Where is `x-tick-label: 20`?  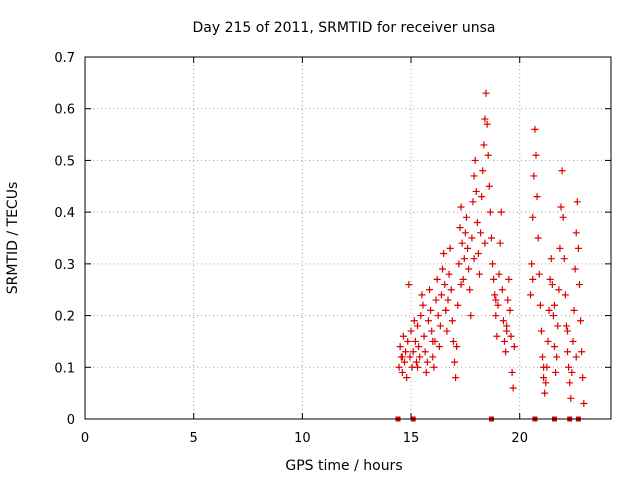
x-tick-label: 20 is located at coordinates (519, 438).